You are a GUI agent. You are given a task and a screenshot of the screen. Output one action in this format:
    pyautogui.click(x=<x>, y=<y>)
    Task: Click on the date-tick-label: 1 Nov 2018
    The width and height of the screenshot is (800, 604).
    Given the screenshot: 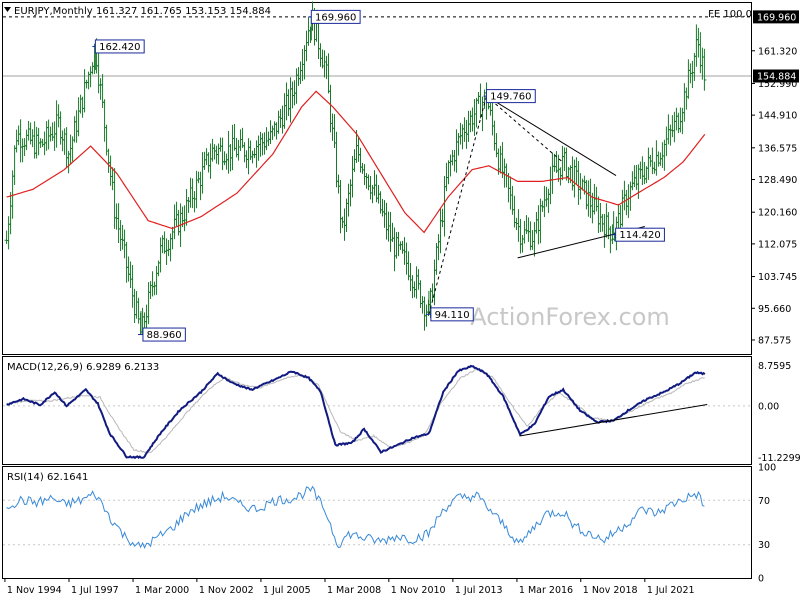 What is the action you would take?
    pyautogui.click(x=610, y=590)
    